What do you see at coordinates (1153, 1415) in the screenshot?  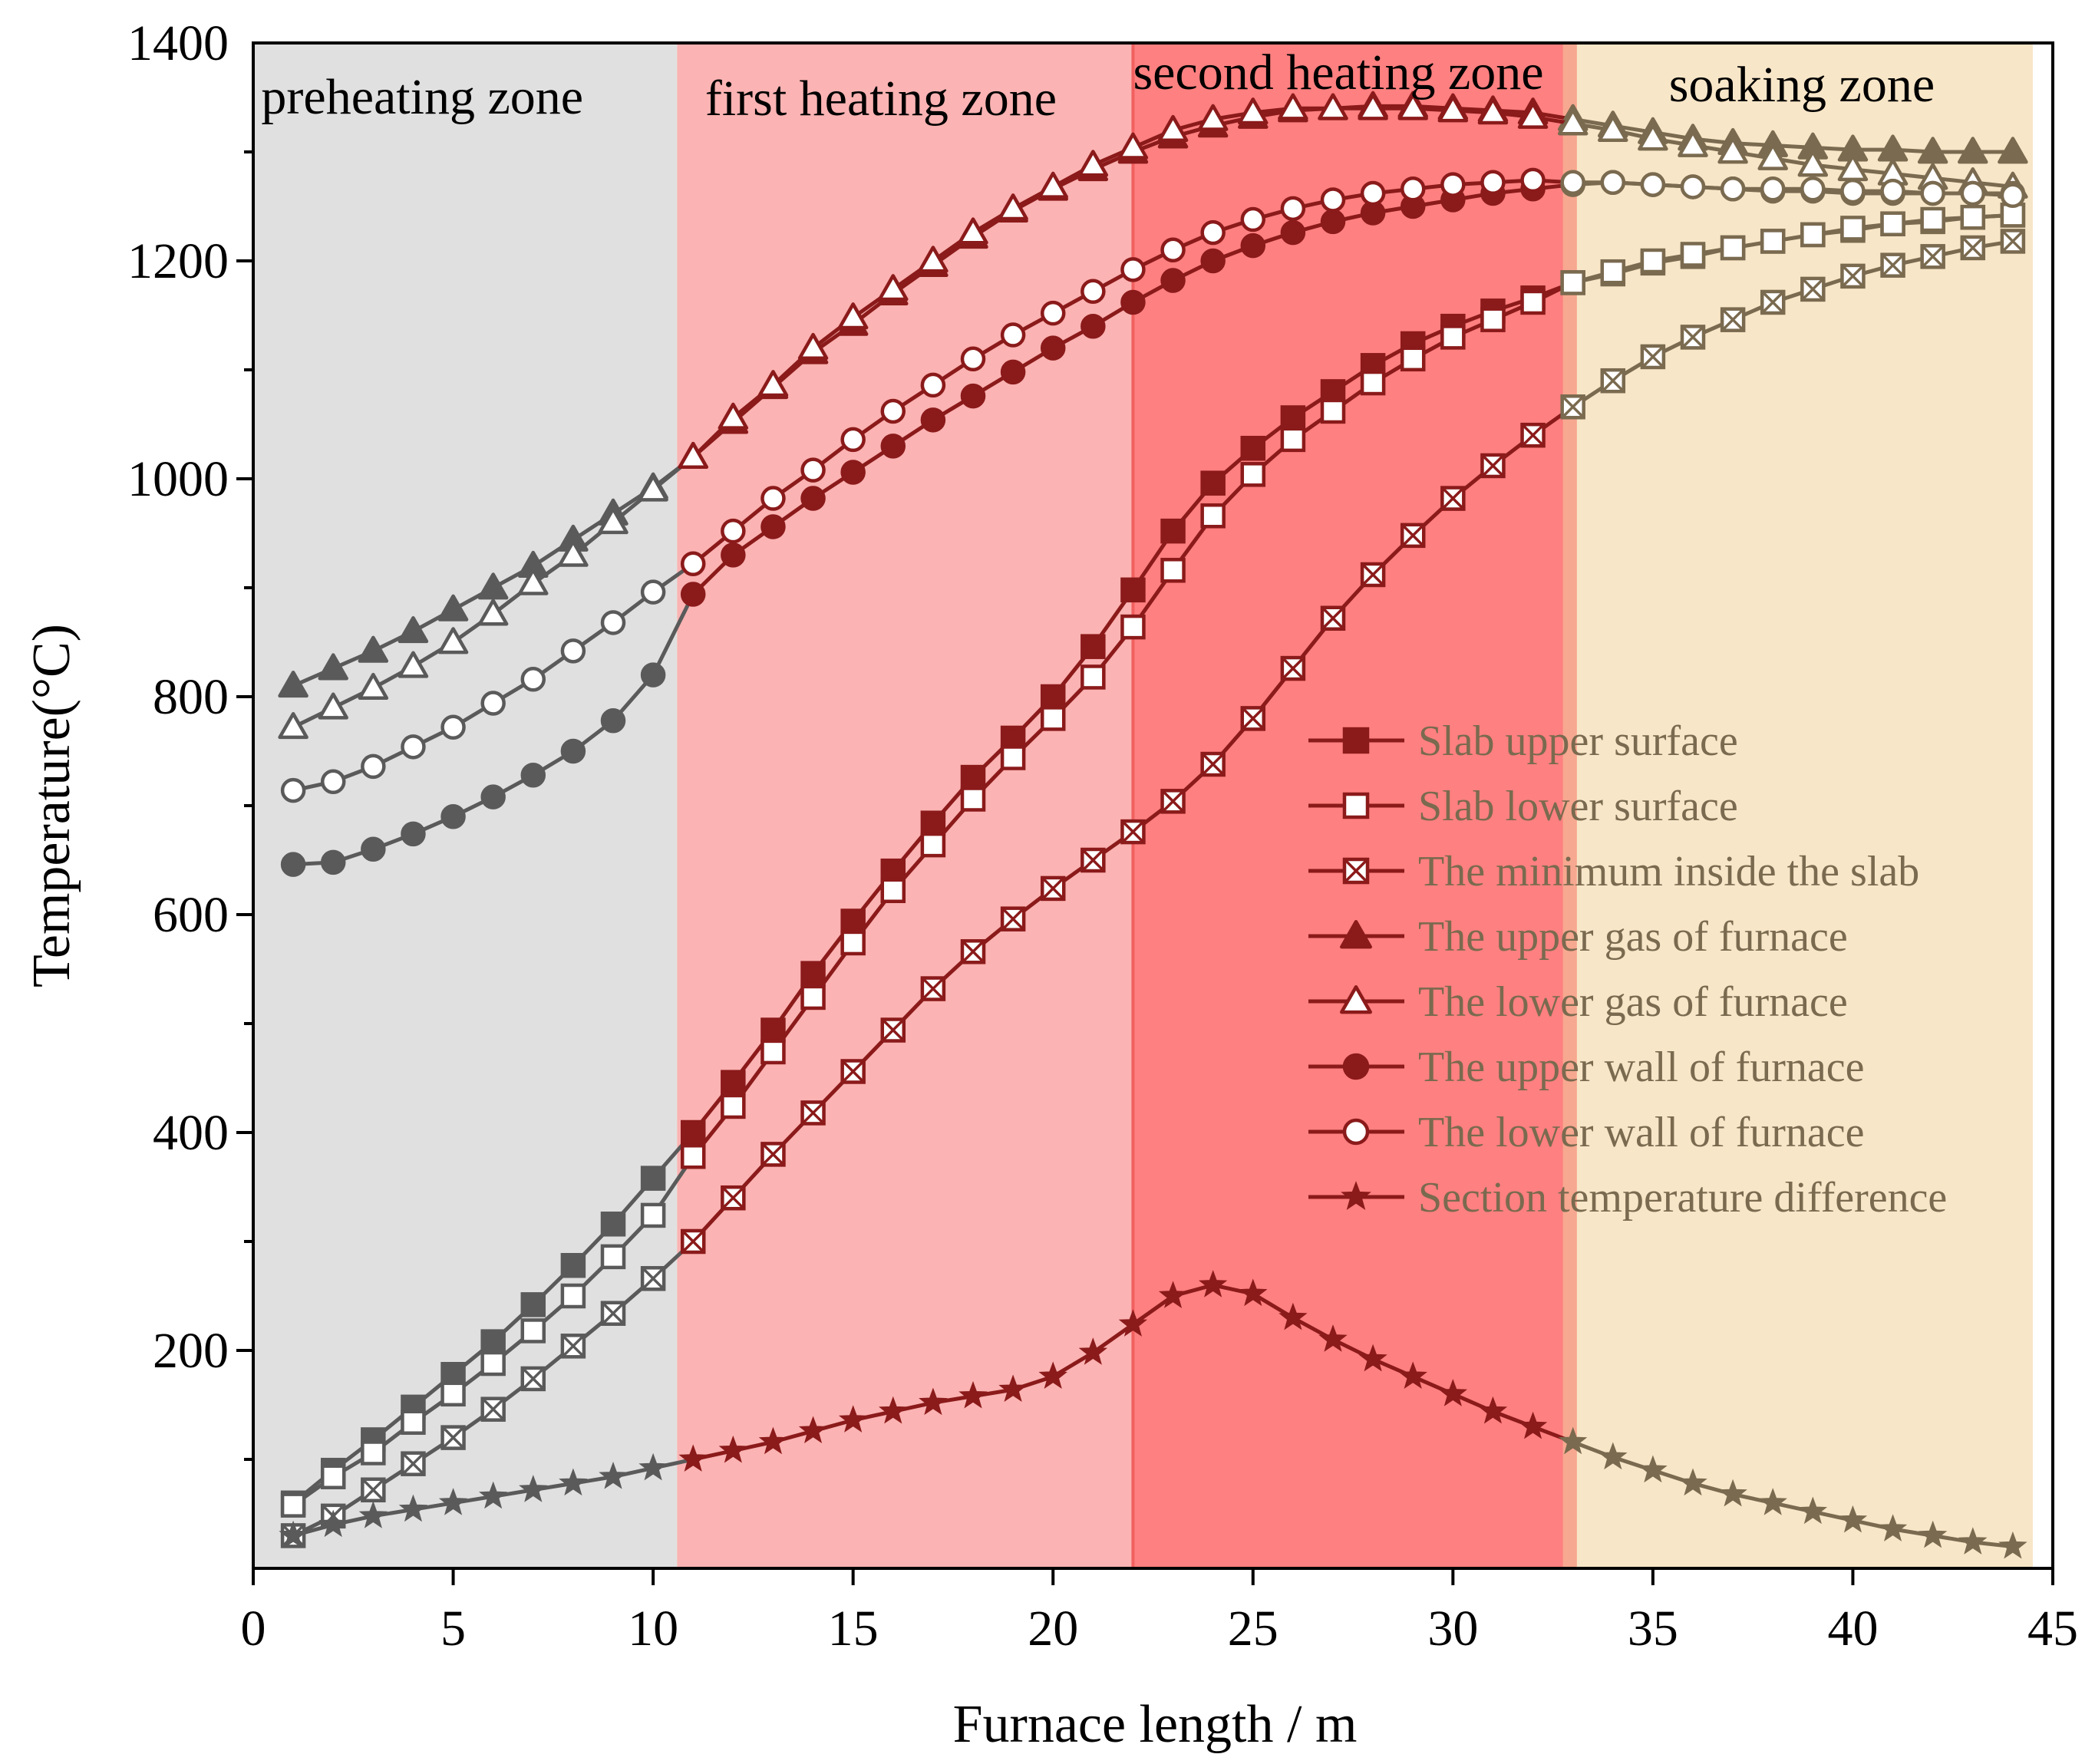 I see `series-section-temperature-difference` at bounding box center [1153, 1415].